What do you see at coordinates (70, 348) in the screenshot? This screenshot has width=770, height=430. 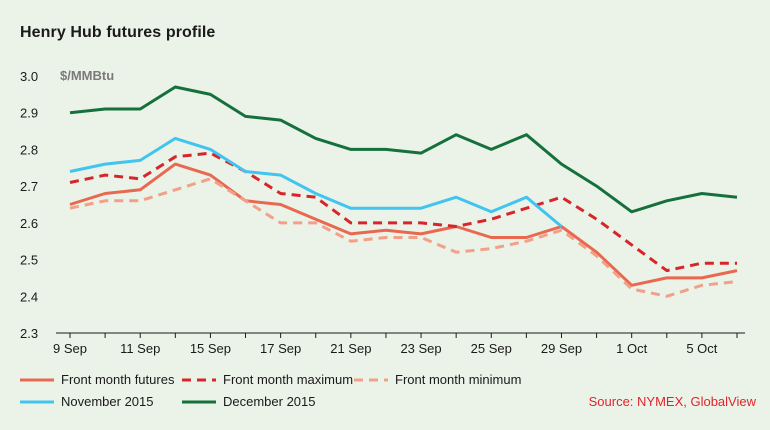 I see `x-tick-label: 9 Sep` at bounding box center [70, 348].